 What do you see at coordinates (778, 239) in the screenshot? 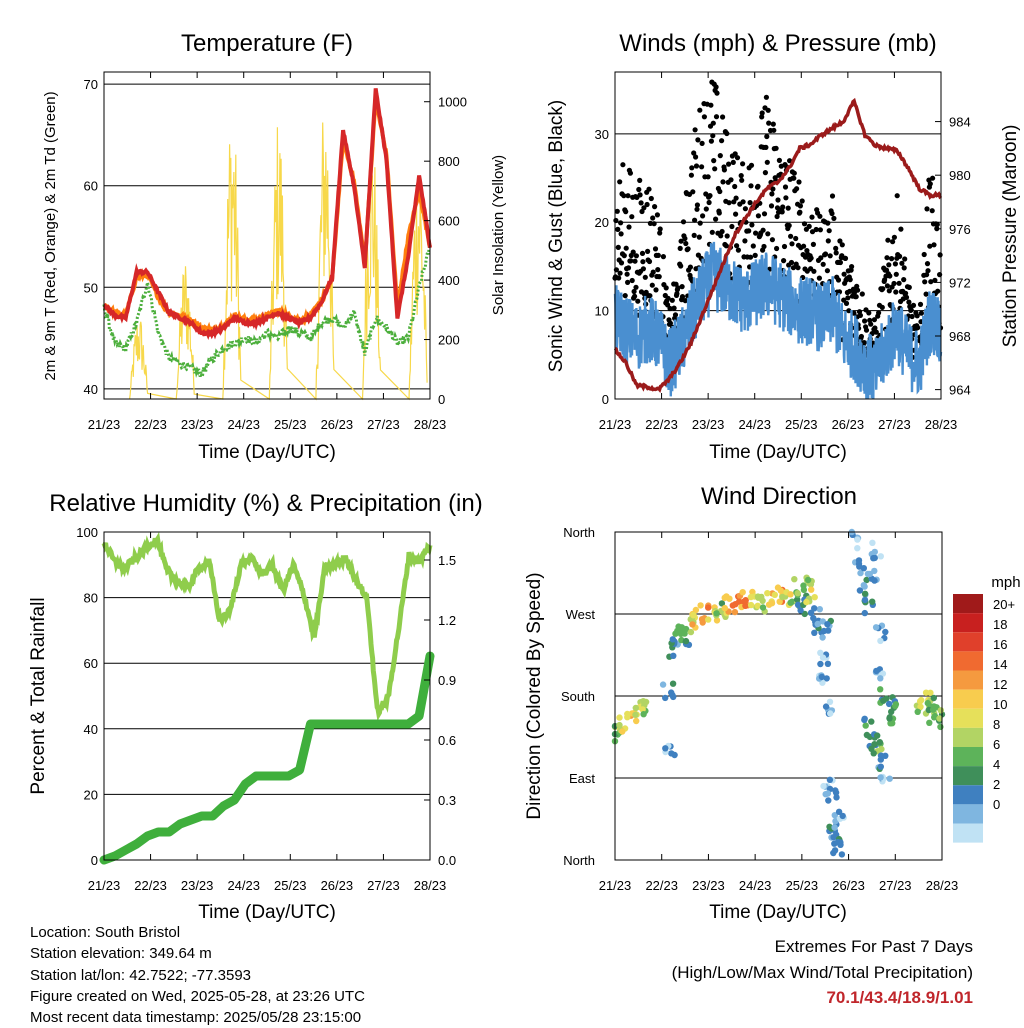
I see `wind-series` at bounding box center [778, 239].